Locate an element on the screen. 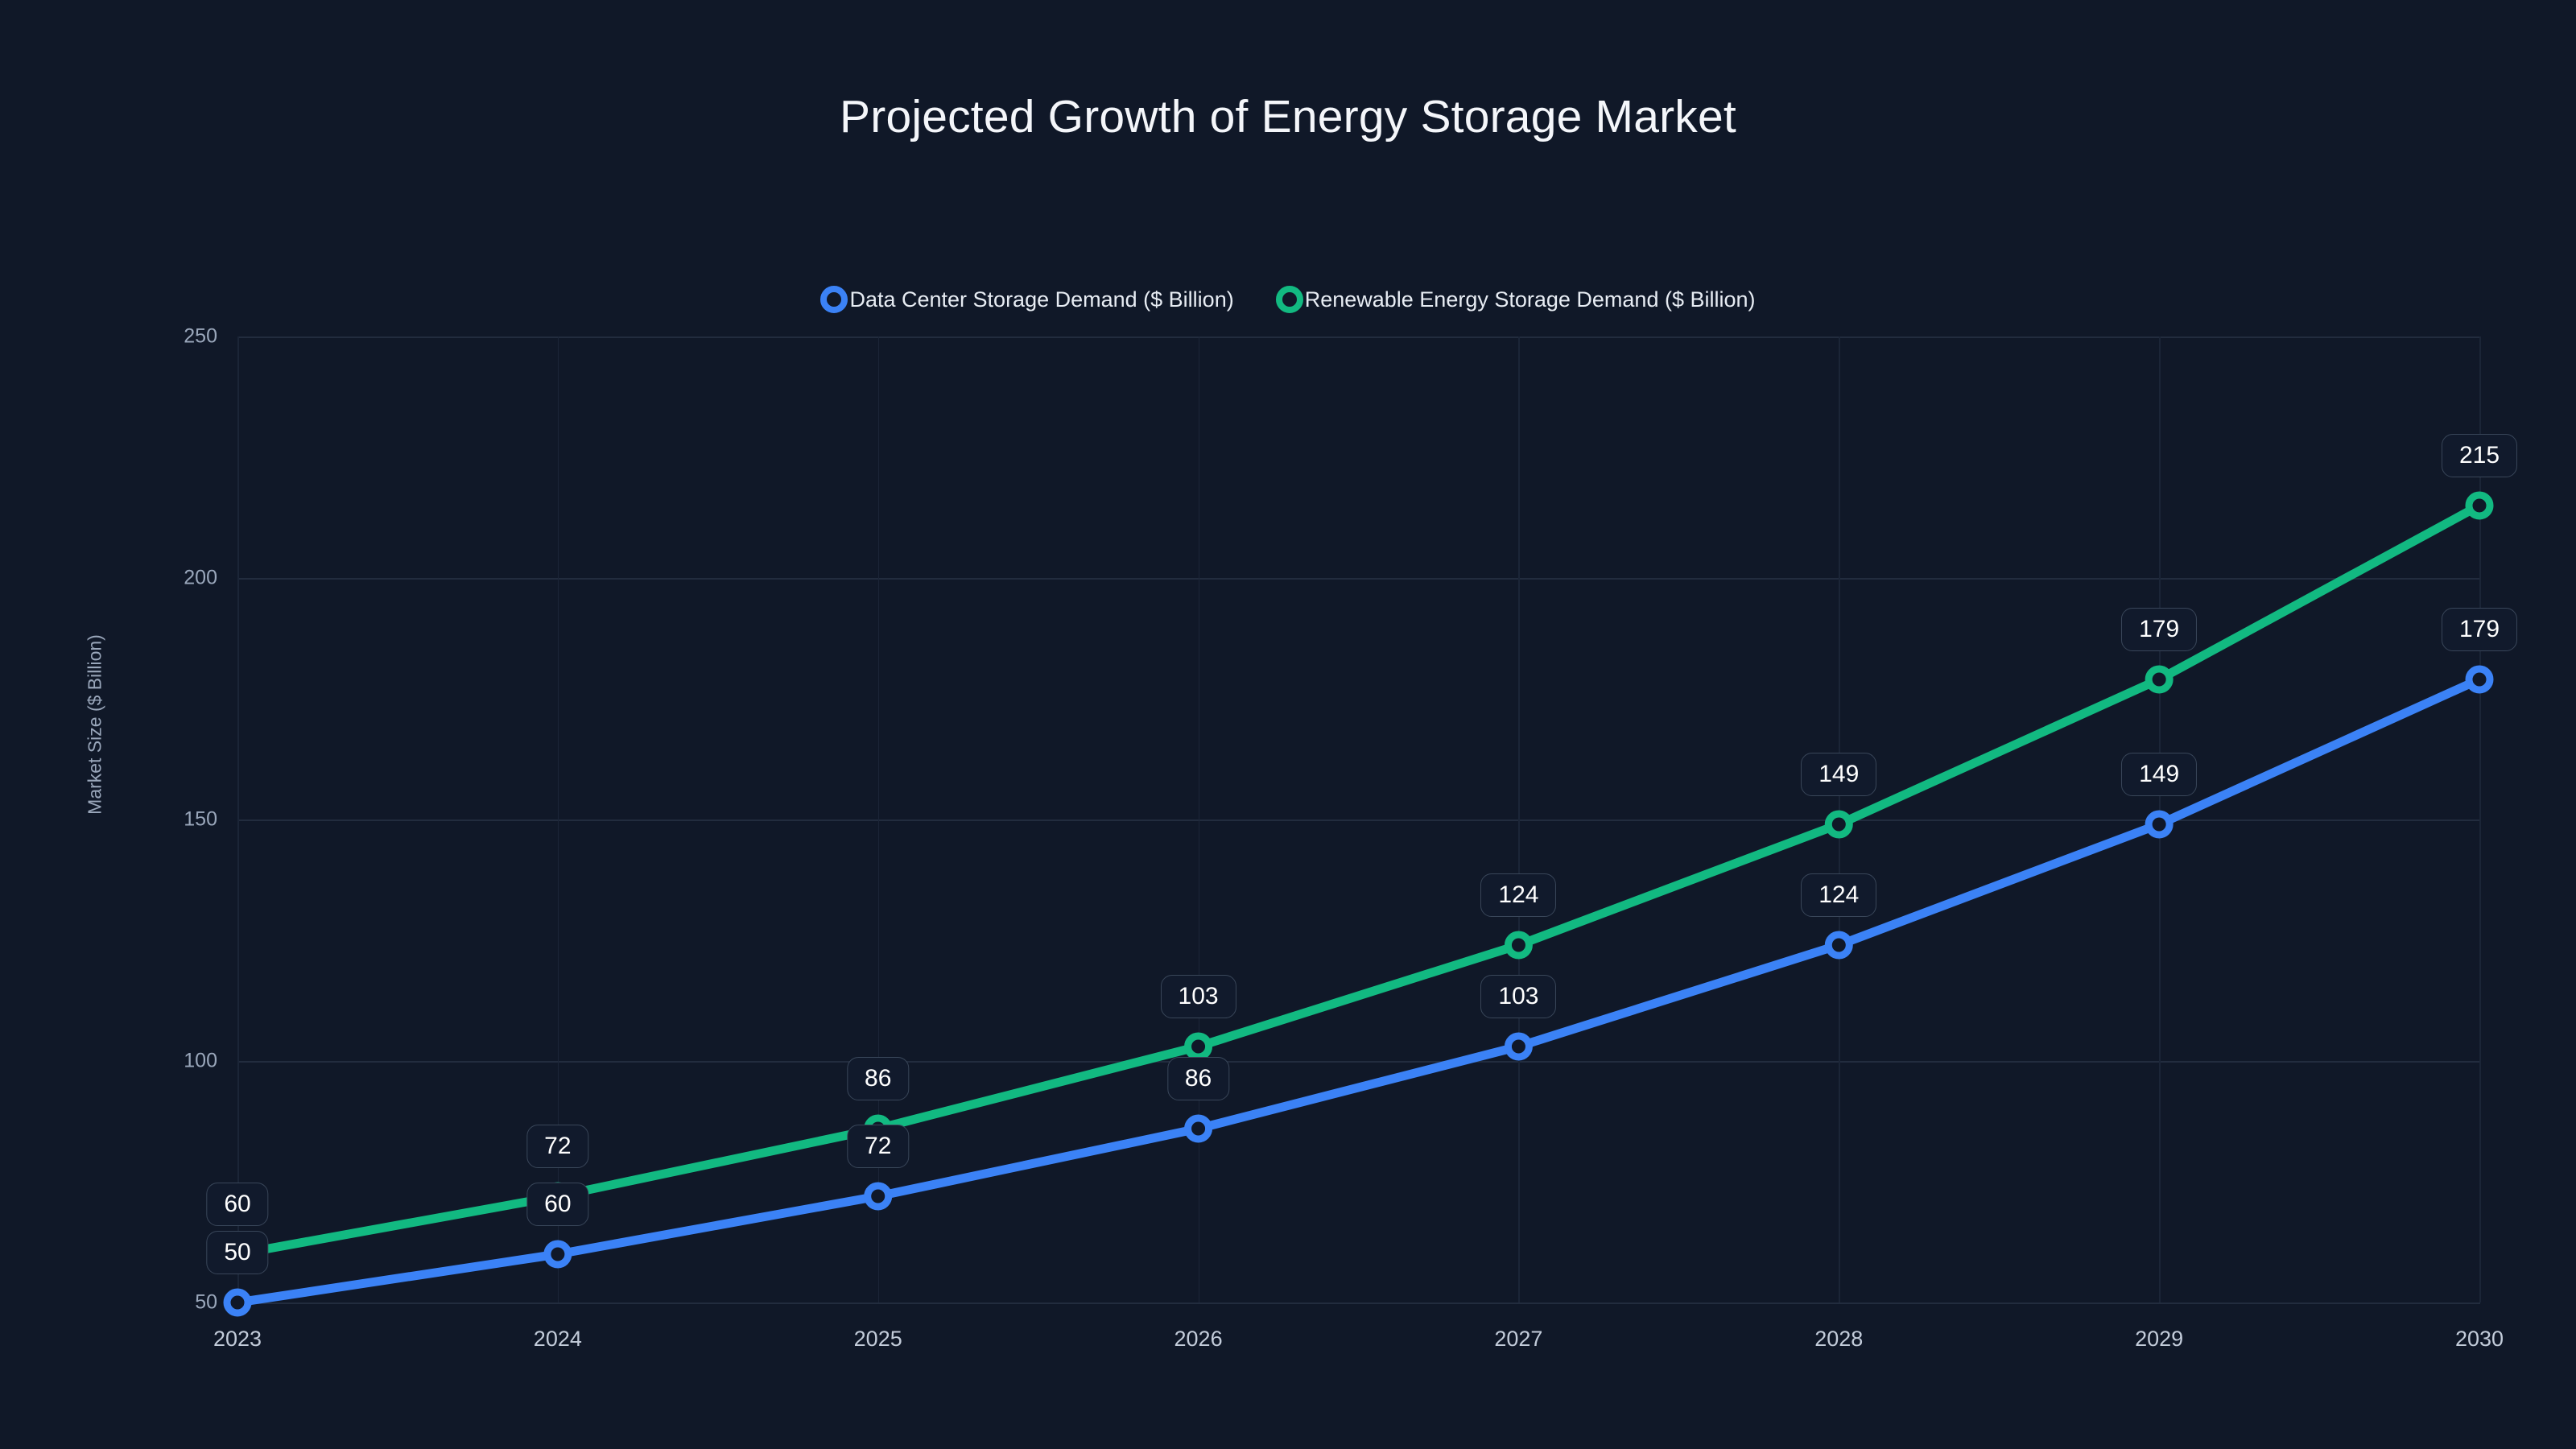 The width and height of the screenshot is (2576, 1449). y-axis-tick-label: 100 is located at coordinates (200, 1060).